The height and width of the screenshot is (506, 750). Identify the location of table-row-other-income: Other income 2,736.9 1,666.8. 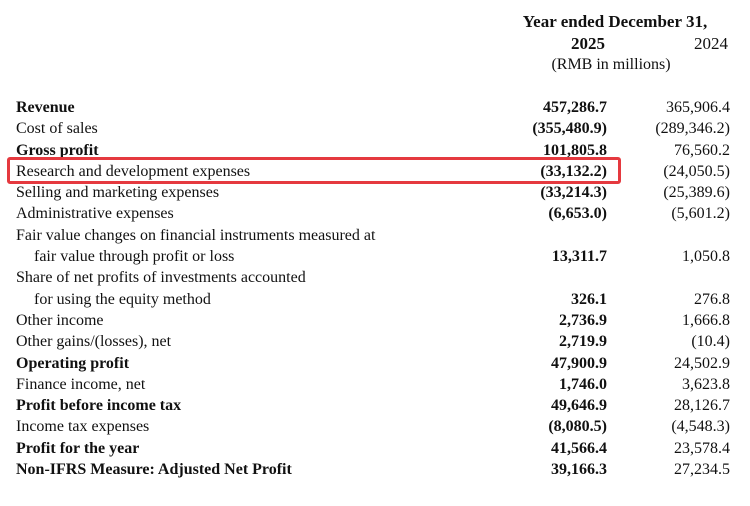
(375, 320).